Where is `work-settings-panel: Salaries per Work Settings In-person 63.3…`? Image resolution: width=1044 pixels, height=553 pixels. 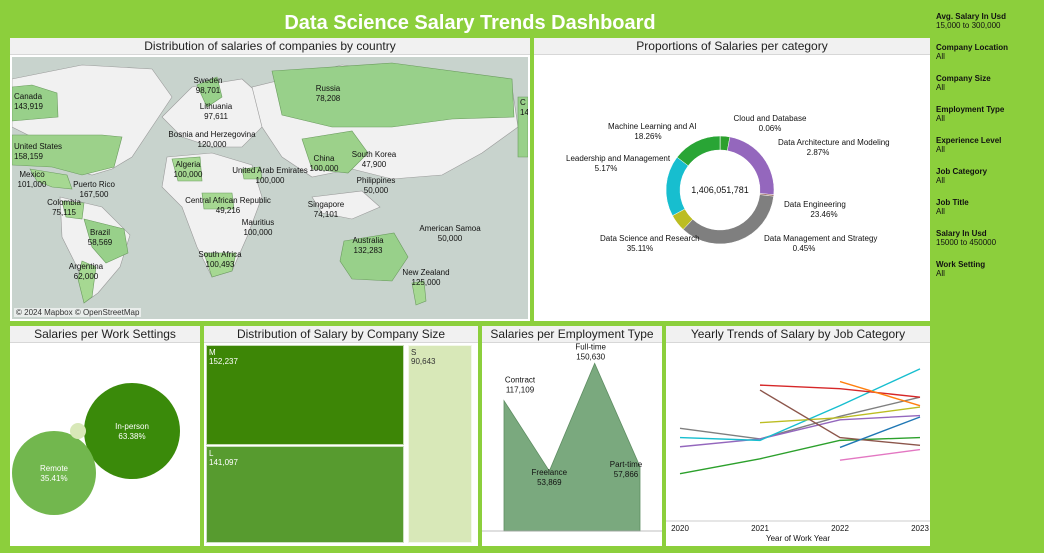 work-settings-panel: Salaries per Work Settings In-person 63.3… is located at coordinates (105, 436).